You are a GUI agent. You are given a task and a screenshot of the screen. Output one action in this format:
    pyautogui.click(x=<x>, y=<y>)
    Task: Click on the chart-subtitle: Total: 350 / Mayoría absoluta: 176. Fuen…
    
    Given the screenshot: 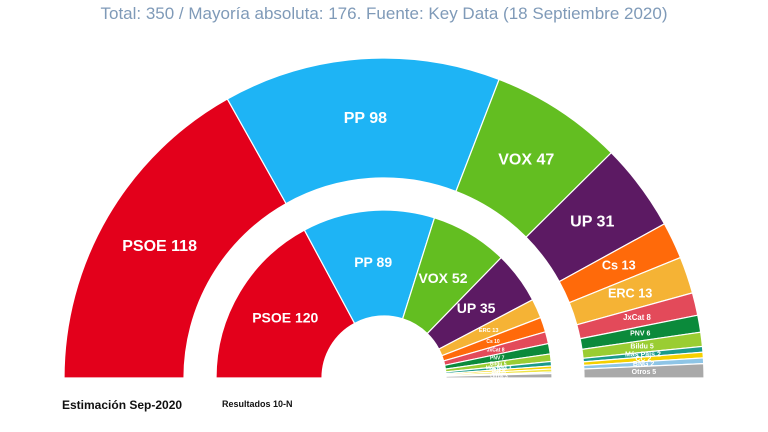 What is the action you would take?
    pyautogui.click(x=384, y=13)
    